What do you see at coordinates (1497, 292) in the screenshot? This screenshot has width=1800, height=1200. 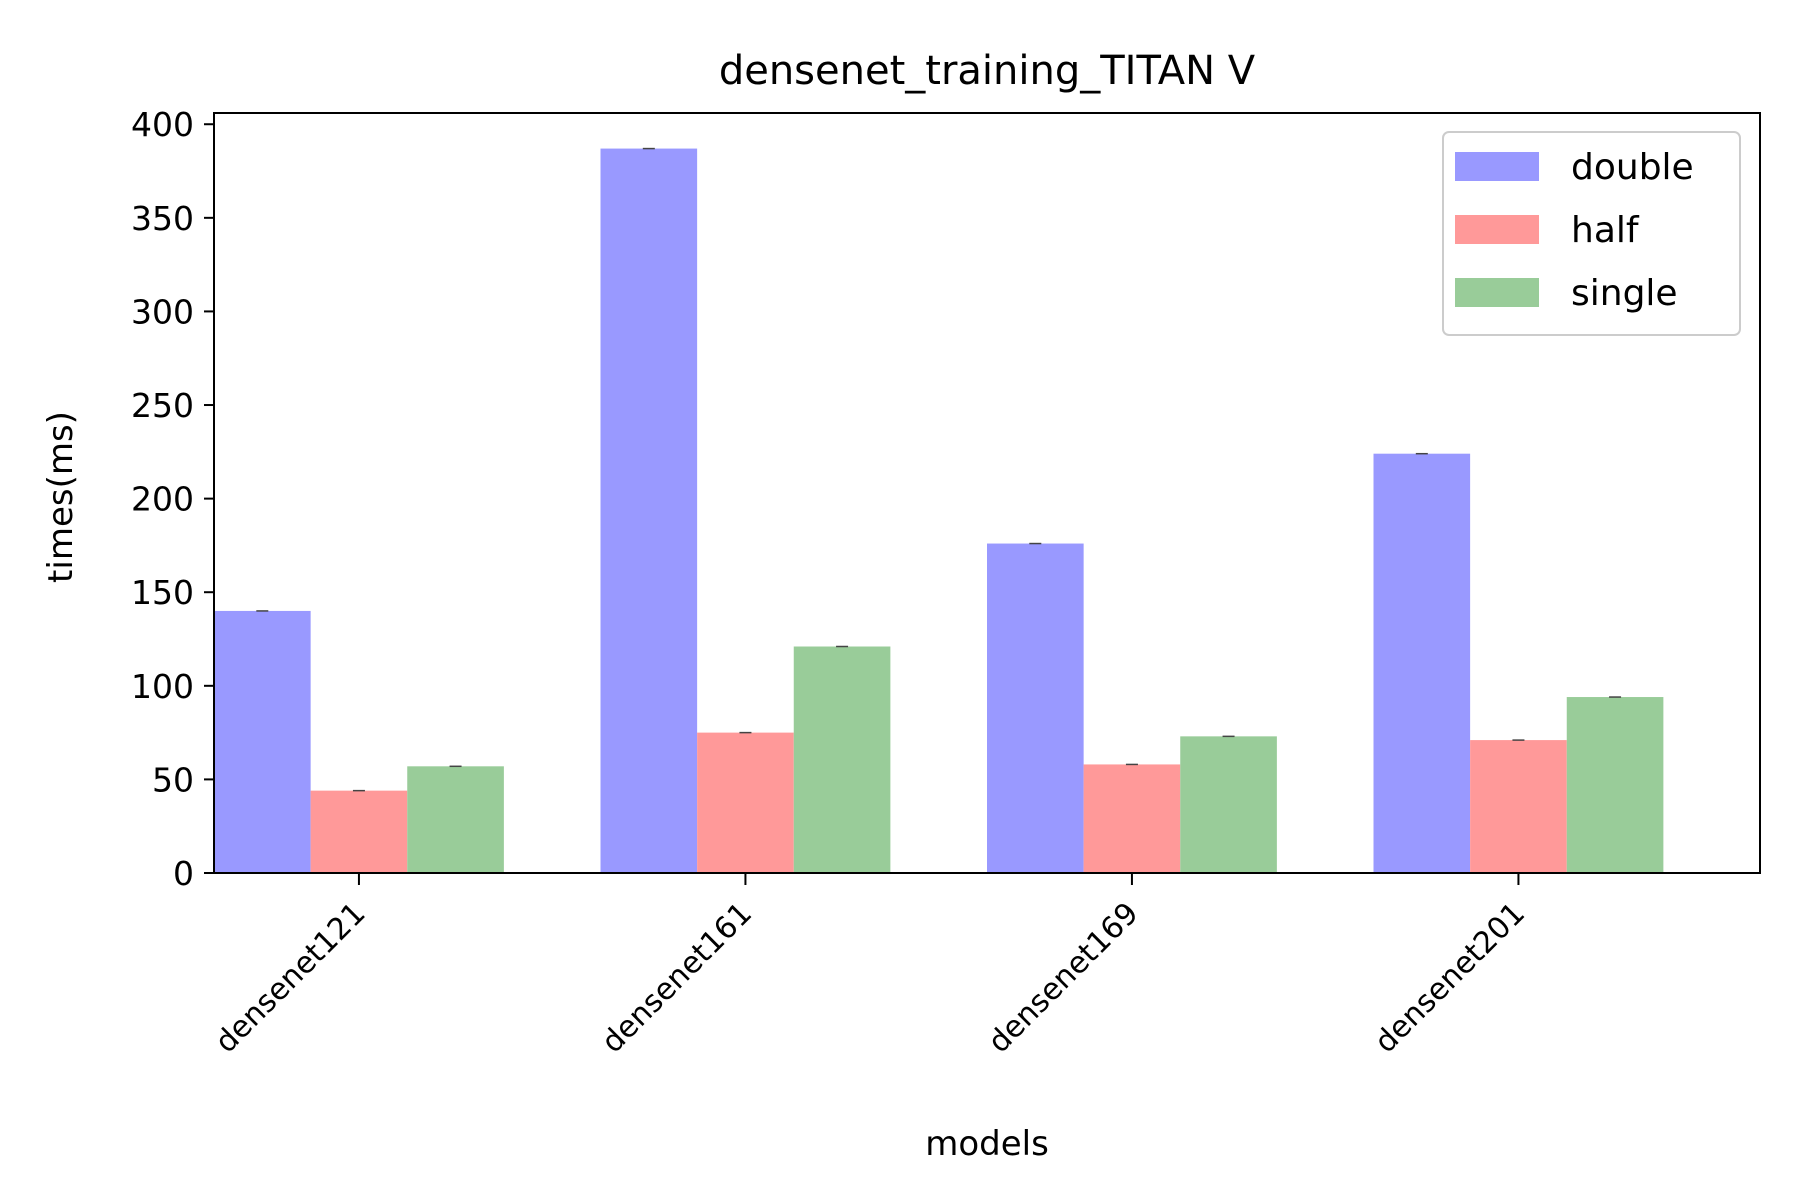 I see `legend-swatch-single` at bounding box center [1497, 292].